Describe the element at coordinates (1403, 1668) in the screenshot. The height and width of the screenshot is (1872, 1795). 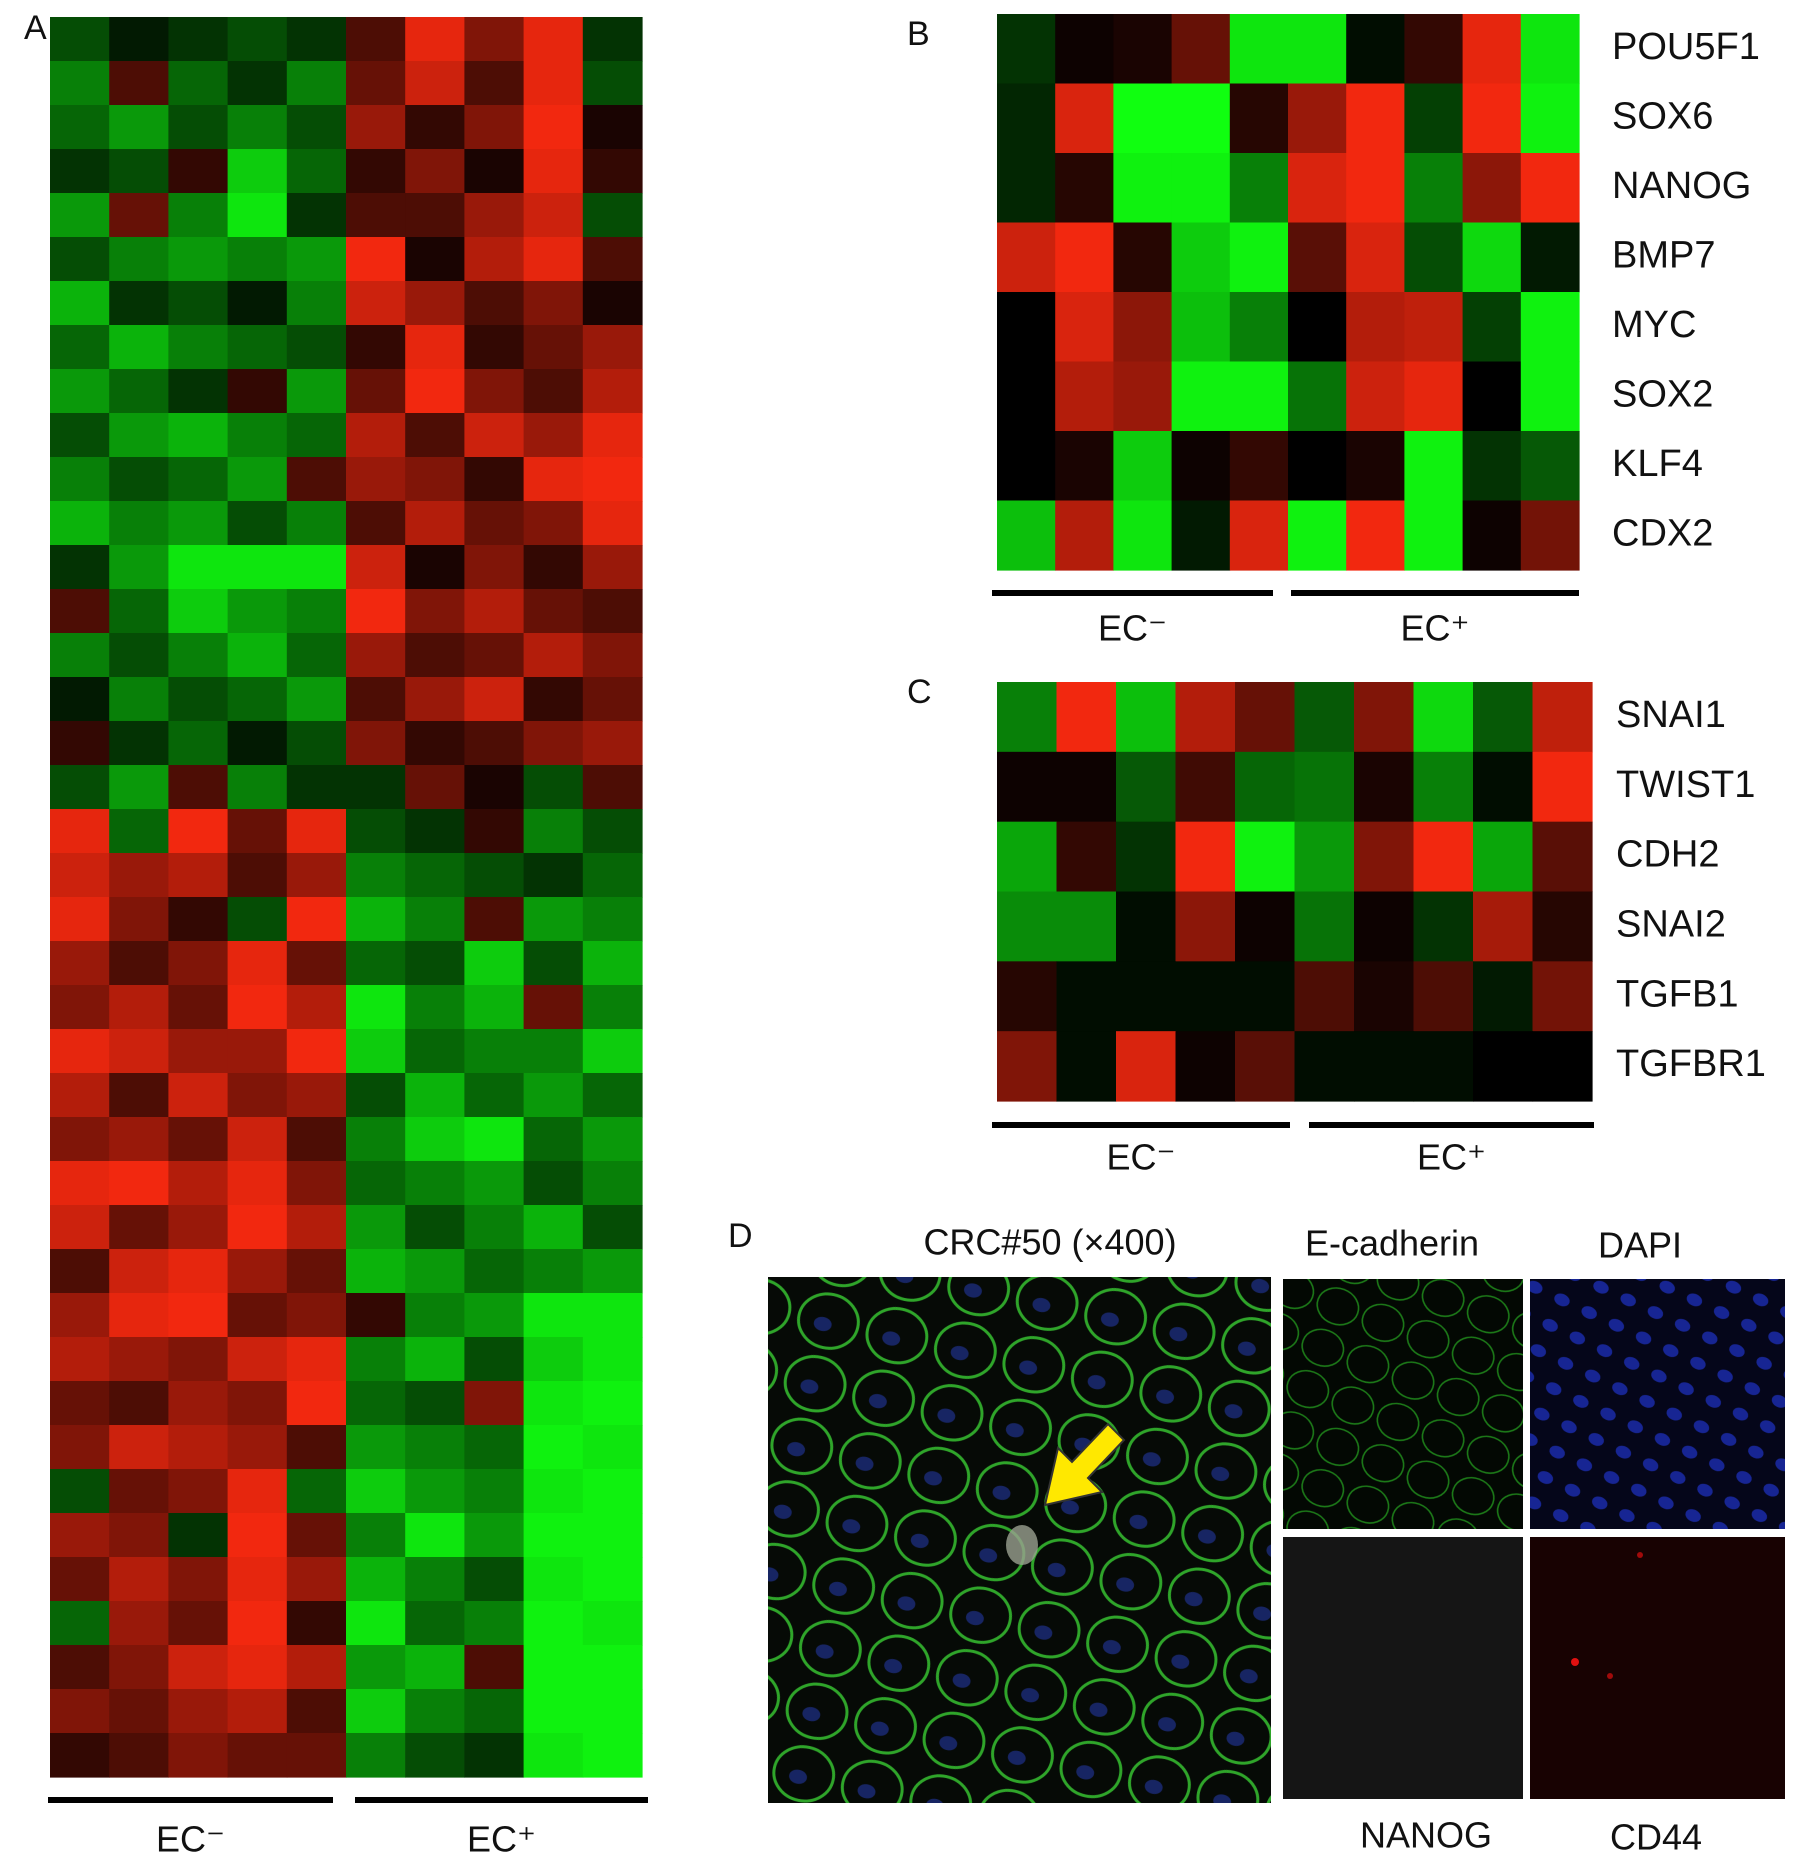
I see `nanog-image` at that location.